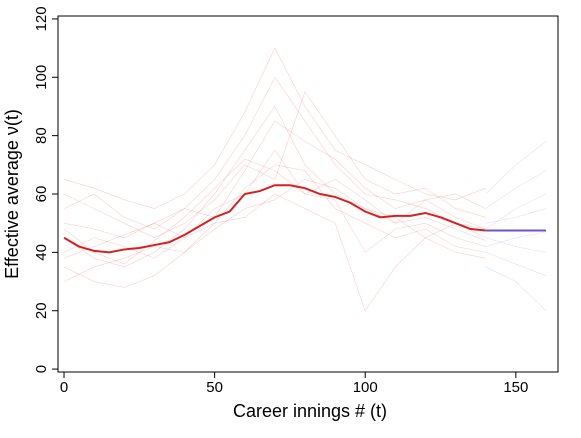 The height and width of the screenshot is (438, 581). Describe the element at coordinates (41, 135) in the screenshot. I see `y-tick-label: 80` at that location.